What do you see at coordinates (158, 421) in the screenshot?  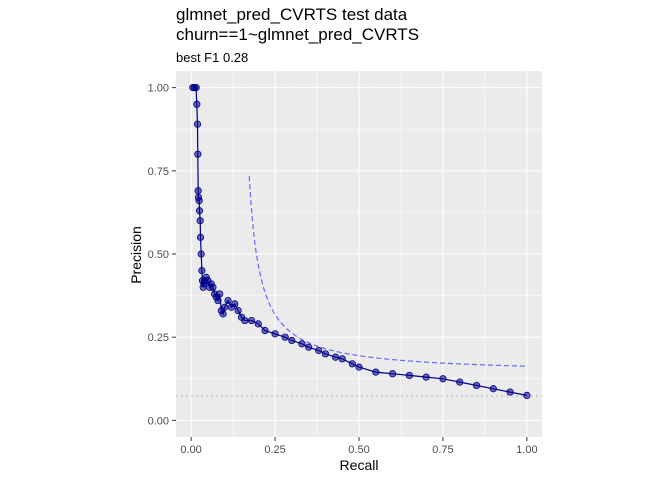 I see `y-tick-label: 0.00` at bounding box center [158, 421].